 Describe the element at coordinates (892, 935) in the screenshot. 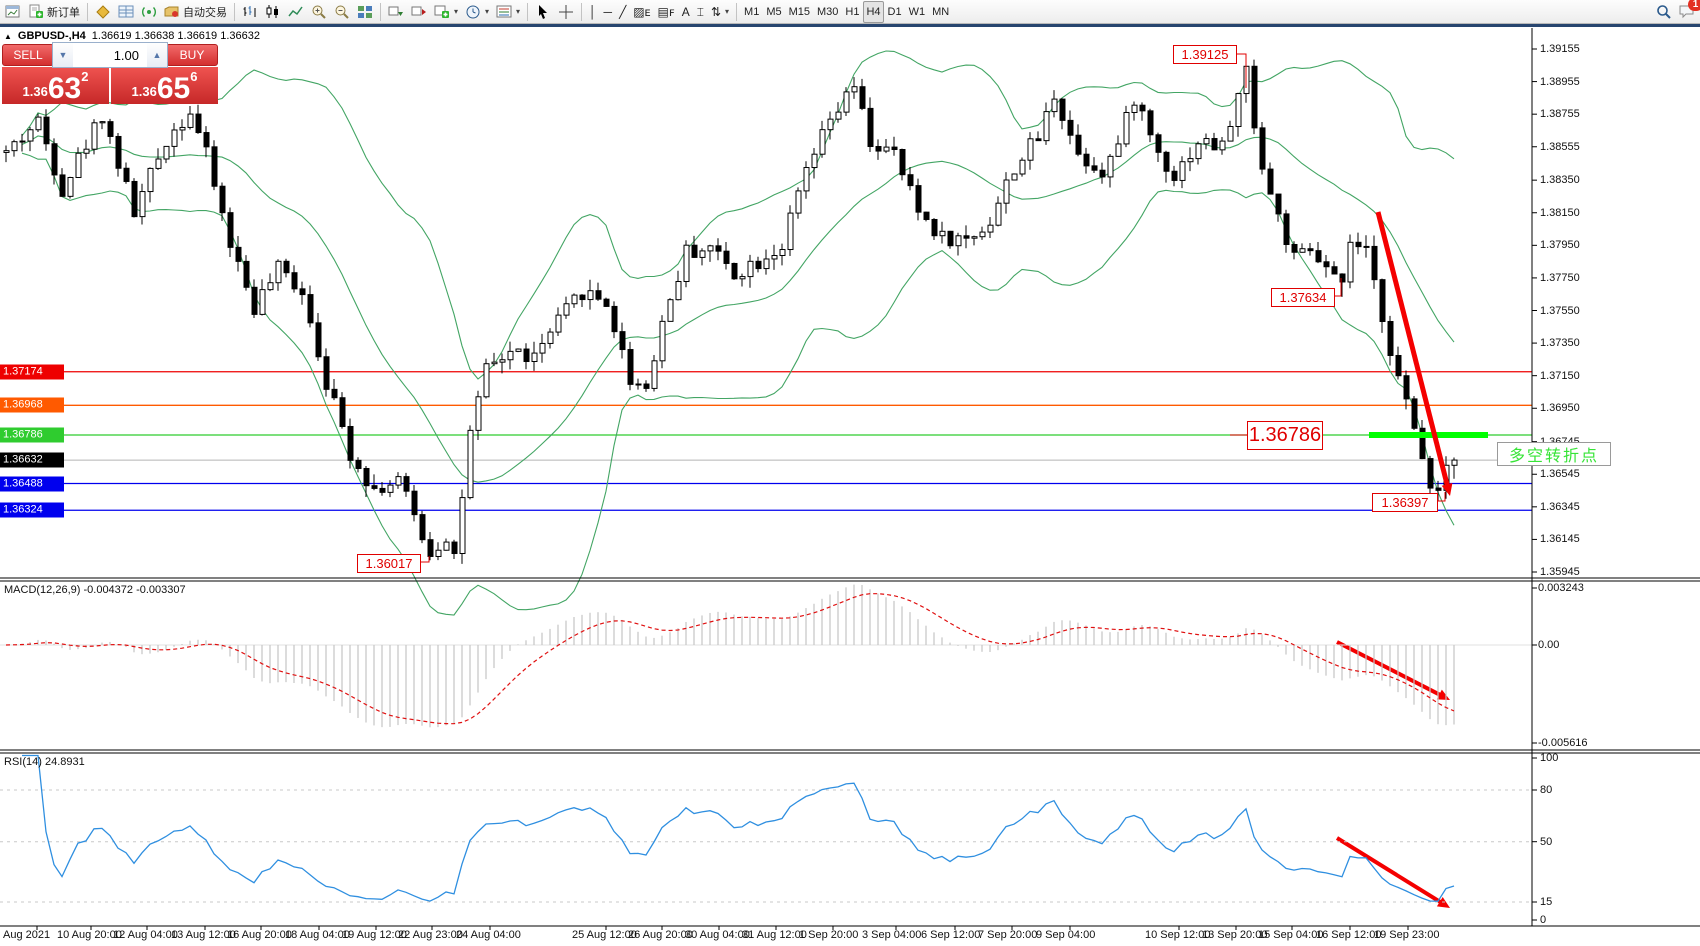

I see `time-label: 3 Sep 04:00` at that location.